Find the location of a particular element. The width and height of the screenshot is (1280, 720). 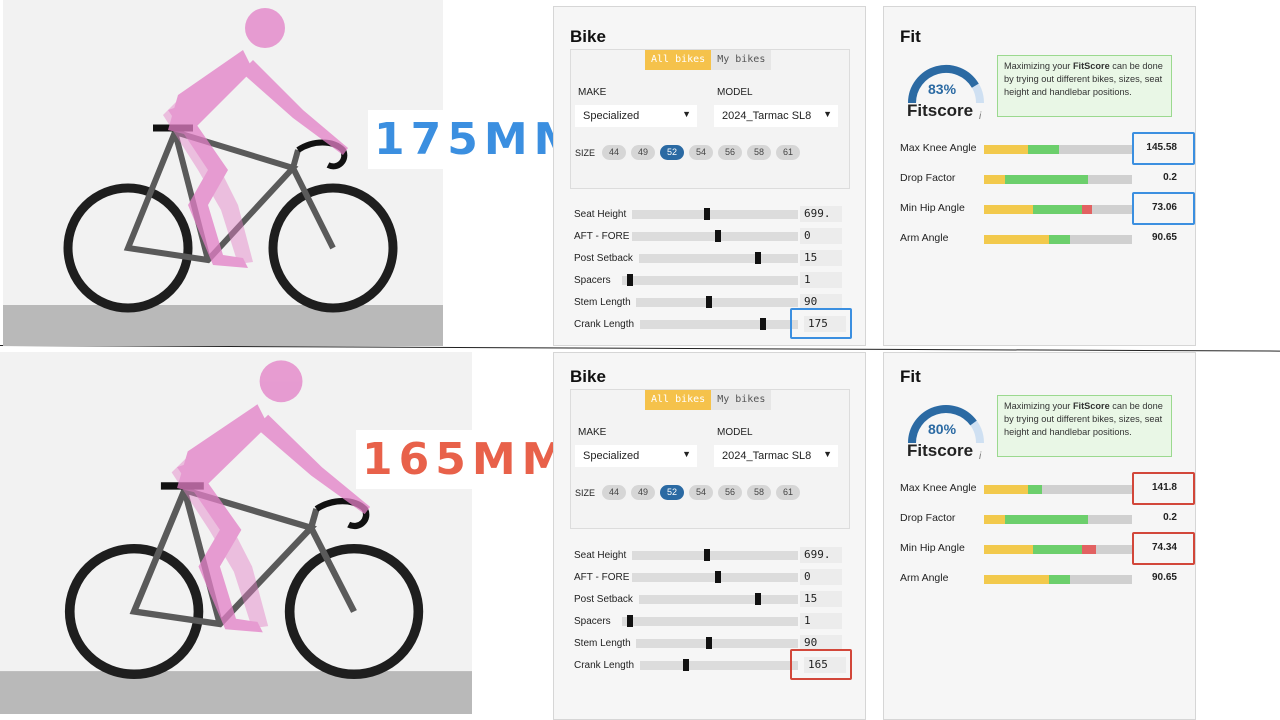

slider-label: AFT - FORE is located at coordinates (602, 577).